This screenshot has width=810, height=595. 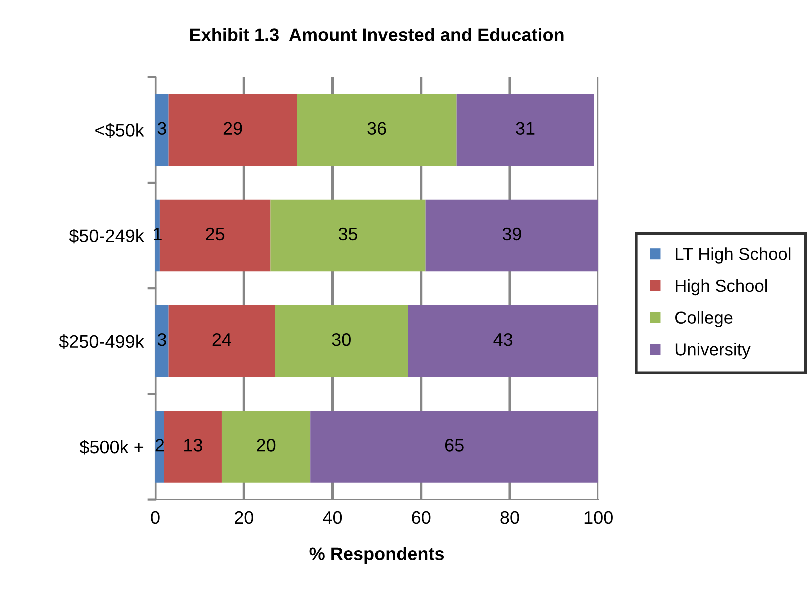 I want to click on legend-label: LT High School, so click(x=733, y=256).